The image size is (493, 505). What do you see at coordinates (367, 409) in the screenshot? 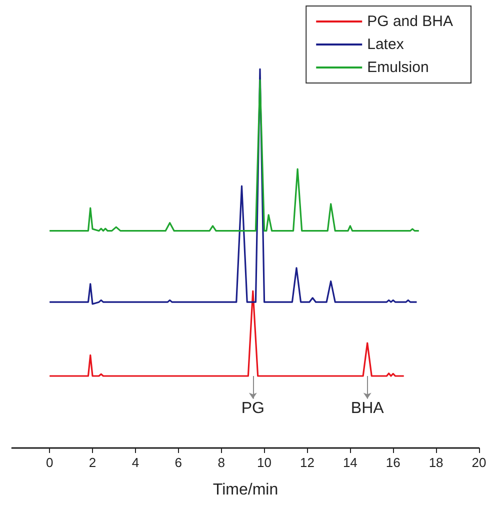
I see `annotation: BHA` at bounding box center [367, 409].